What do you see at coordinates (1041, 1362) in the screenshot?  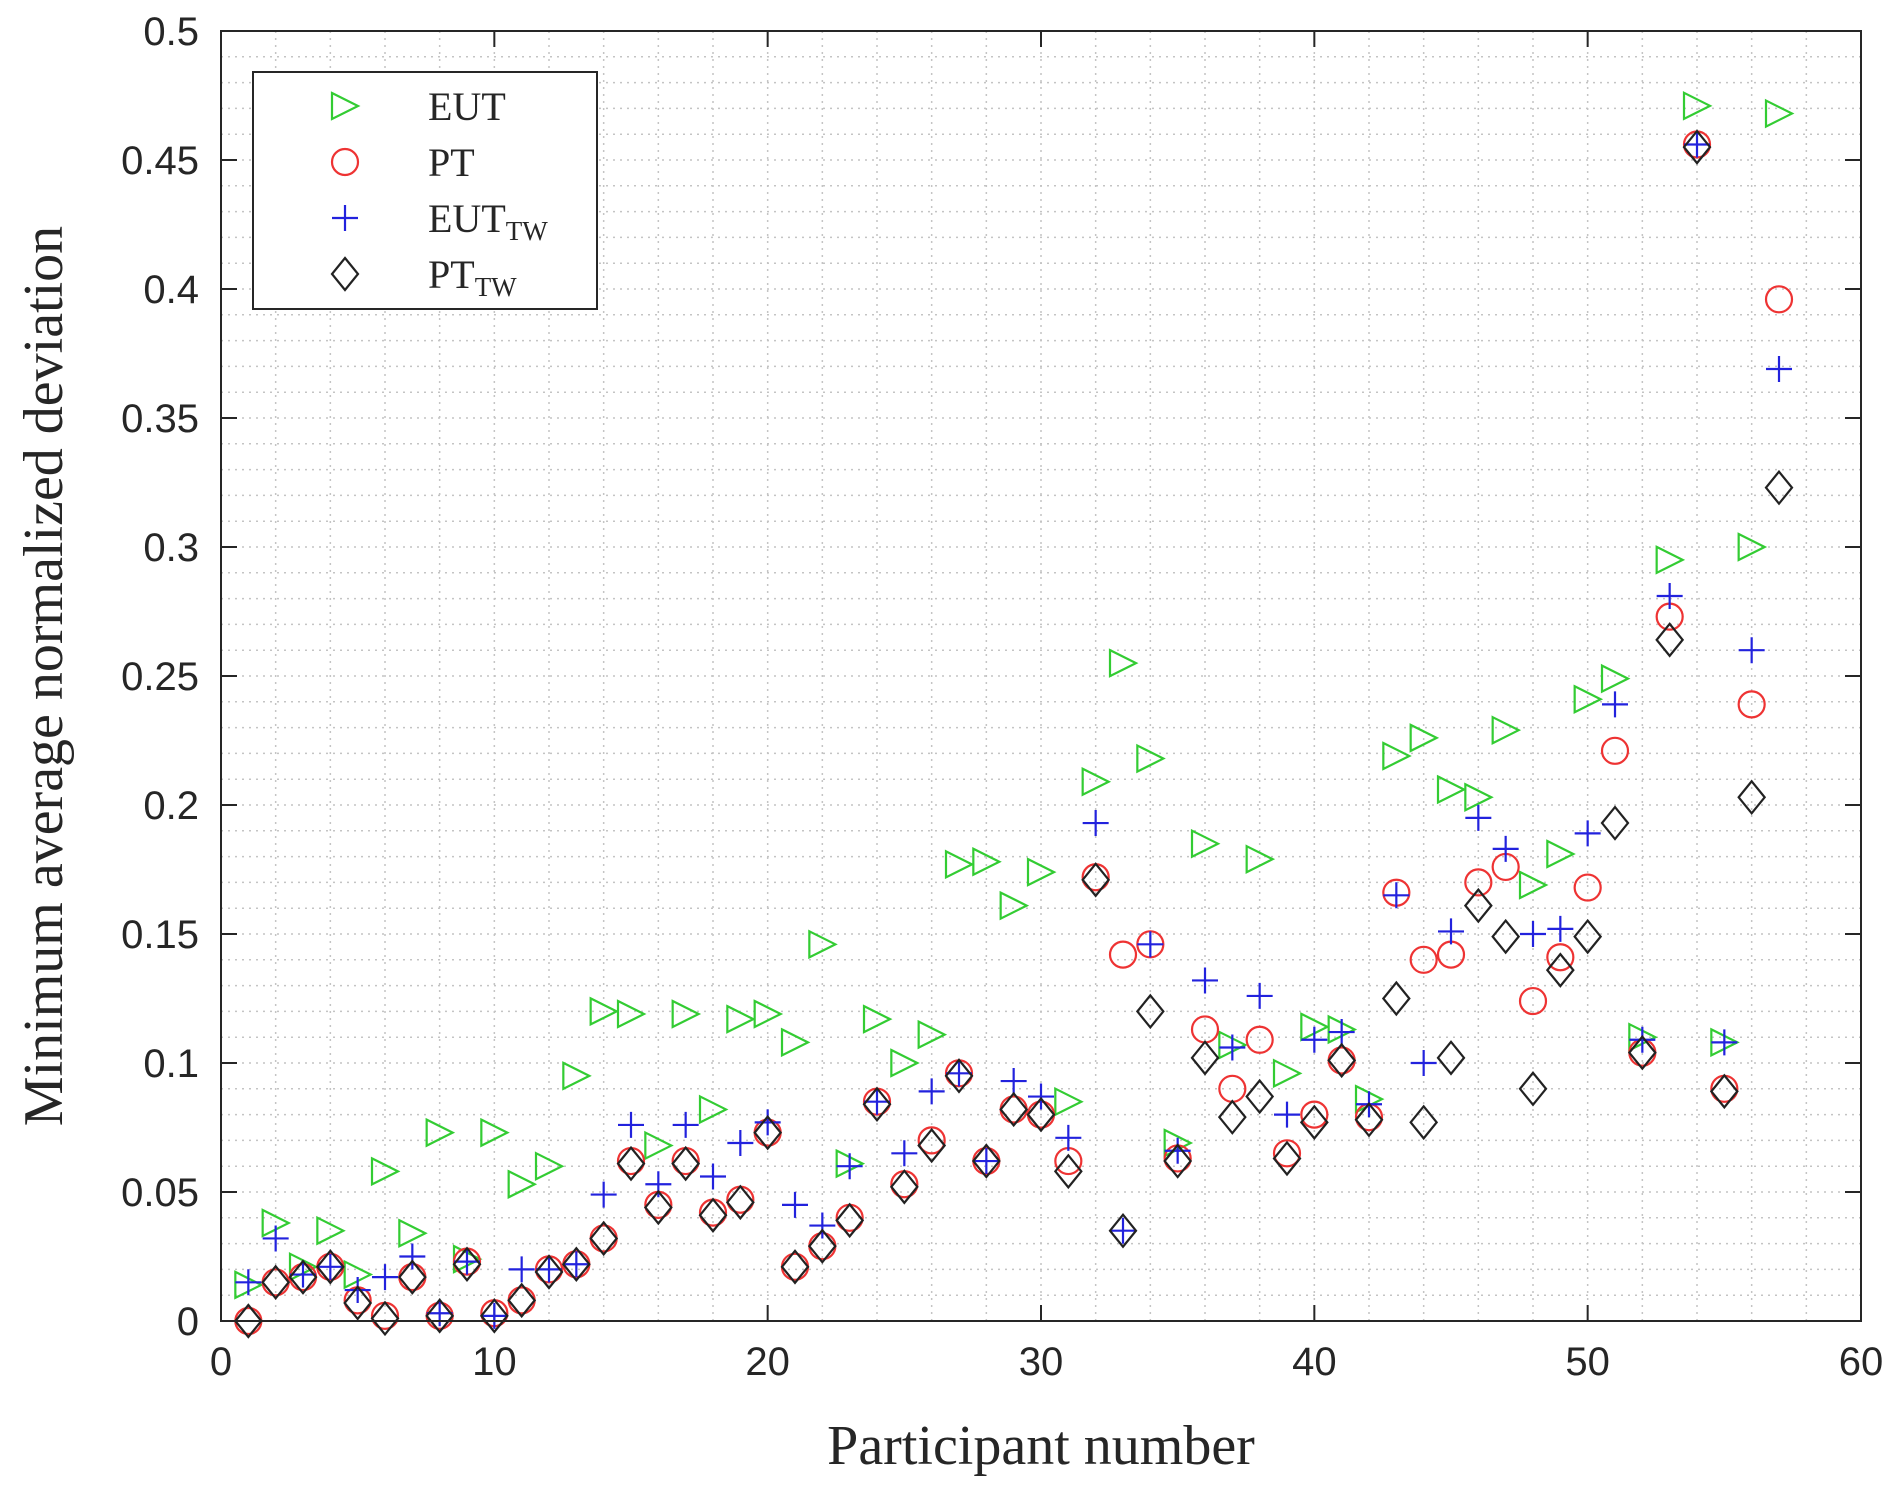 I see `x-tick-label: 30` at bounding box center [1041, 1362].